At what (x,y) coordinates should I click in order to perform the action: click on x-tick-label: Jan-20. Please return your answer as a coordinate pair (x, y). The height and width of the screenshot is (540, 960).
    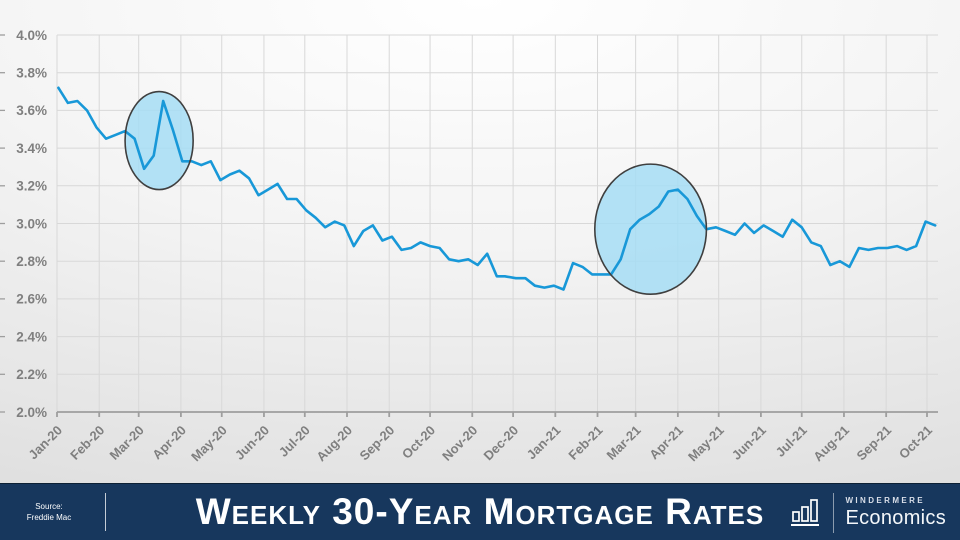
    Looking at the image, I should click on (45, 443).